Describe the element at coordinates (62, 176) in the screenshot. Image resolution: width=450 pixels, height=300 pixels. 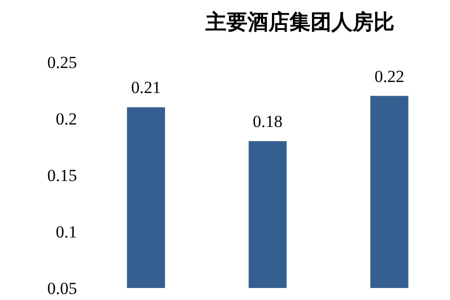
I see `y-tick-label: 0.15` at that location.